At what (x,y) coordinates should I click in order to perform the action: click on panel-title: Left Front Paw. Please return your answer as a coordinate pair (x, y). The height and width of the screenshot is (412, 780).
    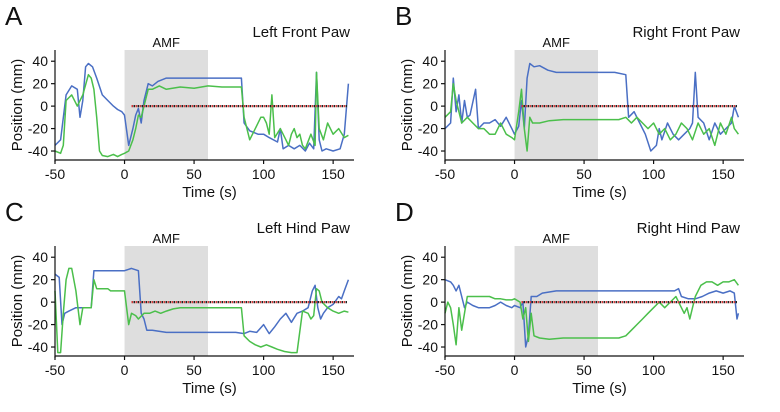
    Looking at the image, I should click on (301, 32).